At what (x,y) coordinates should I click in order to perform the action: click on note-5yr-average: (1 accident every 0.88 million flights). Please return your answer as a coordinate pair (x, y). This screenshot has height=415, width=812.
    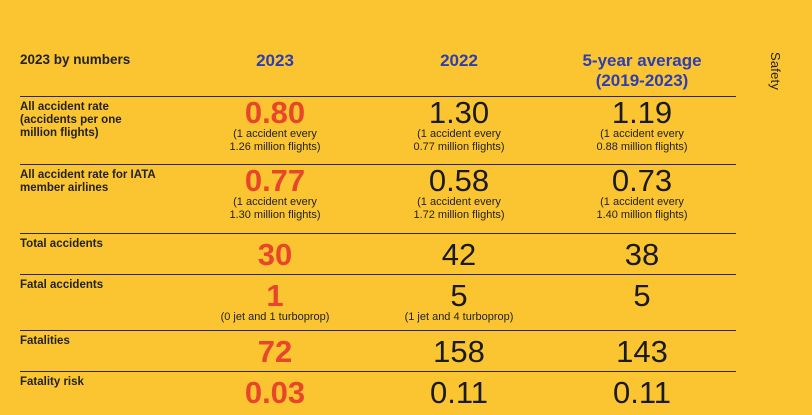
    Looking at the image, I should click on (642, 140).